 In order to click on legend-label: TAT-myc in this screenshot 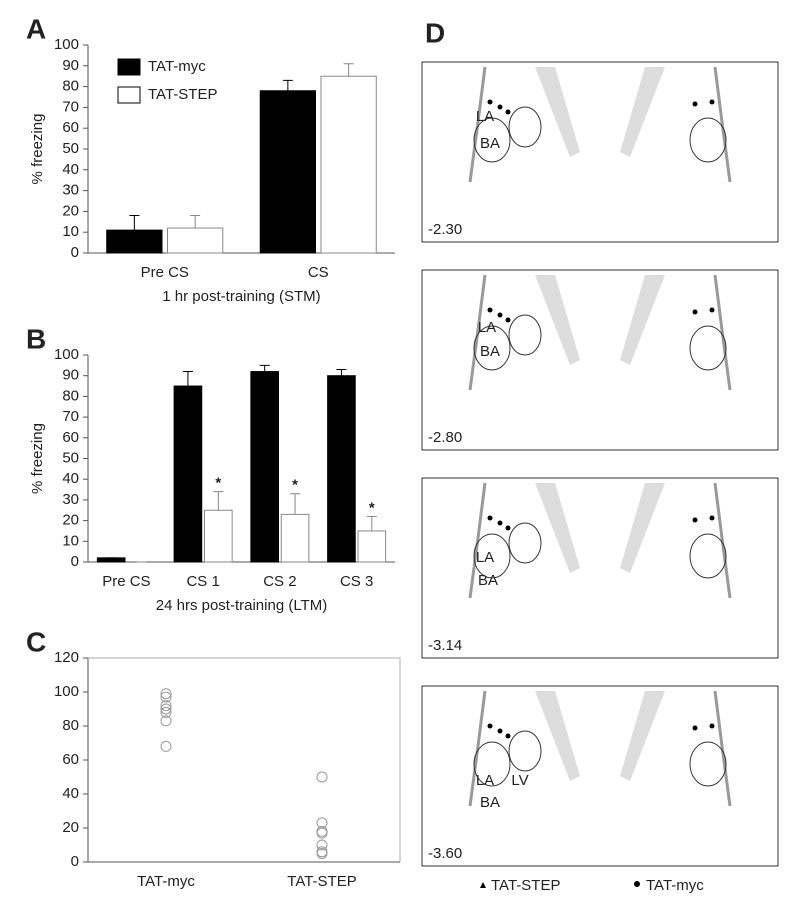, I will do `click(675, 885)`.